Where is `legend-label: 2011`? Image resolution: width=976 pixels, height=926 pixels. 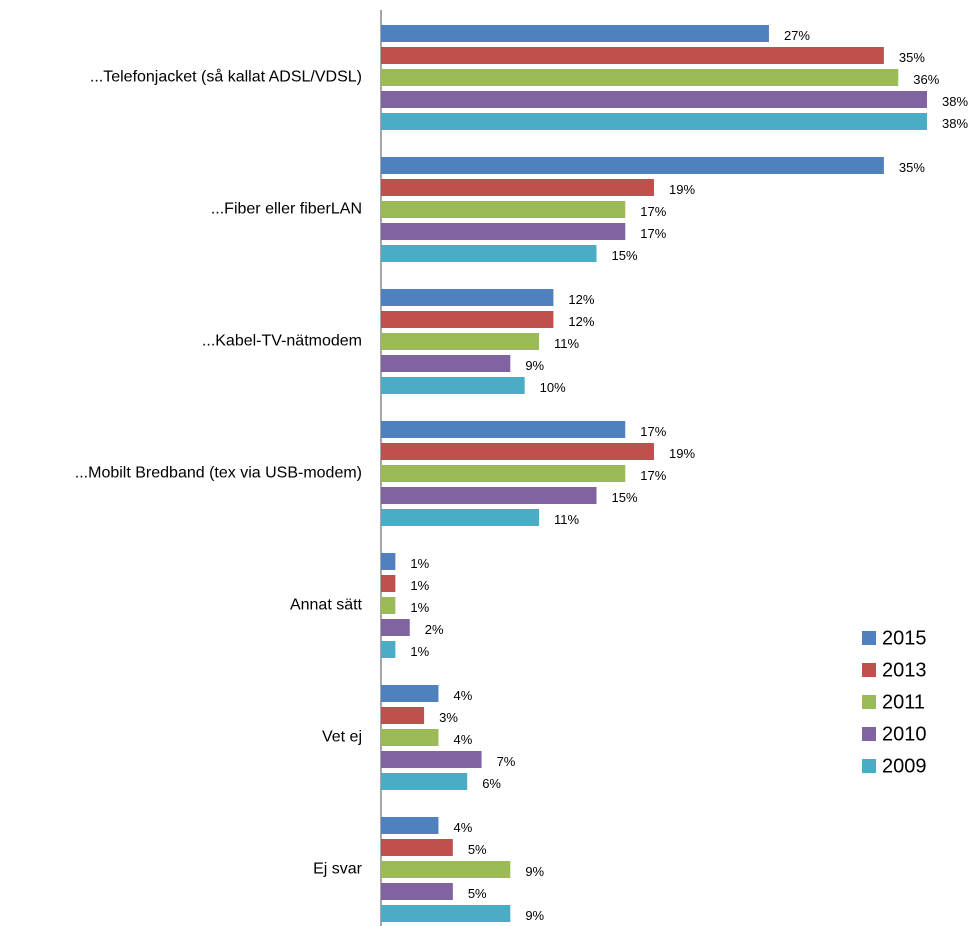
legend-label: 2011 is located at coordinates (903, 702).